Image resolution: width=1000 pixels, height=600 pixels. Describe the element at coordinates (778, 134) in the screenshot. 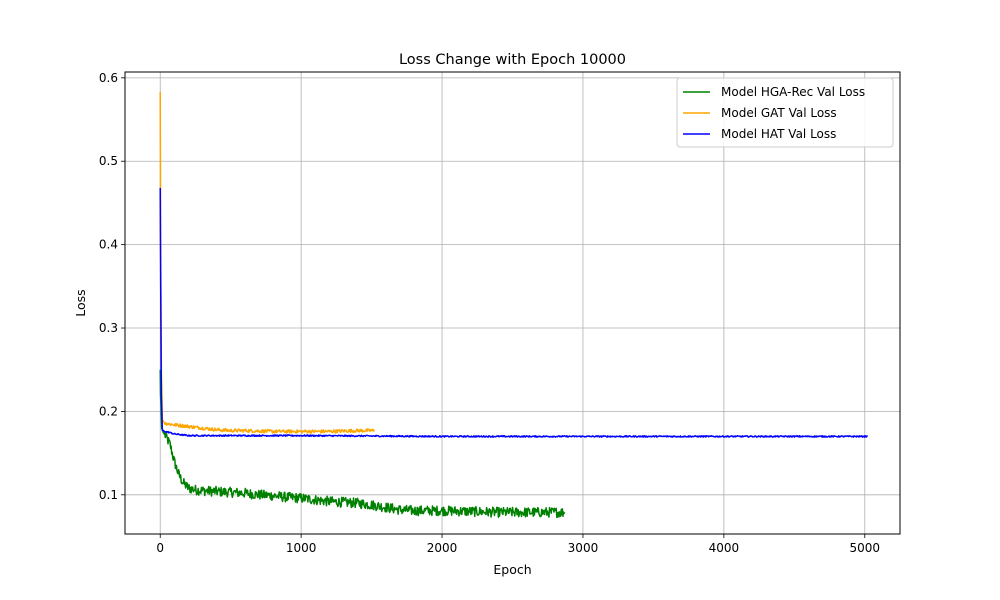

I see `legend-label: Model HAT Val Loss` at that location.